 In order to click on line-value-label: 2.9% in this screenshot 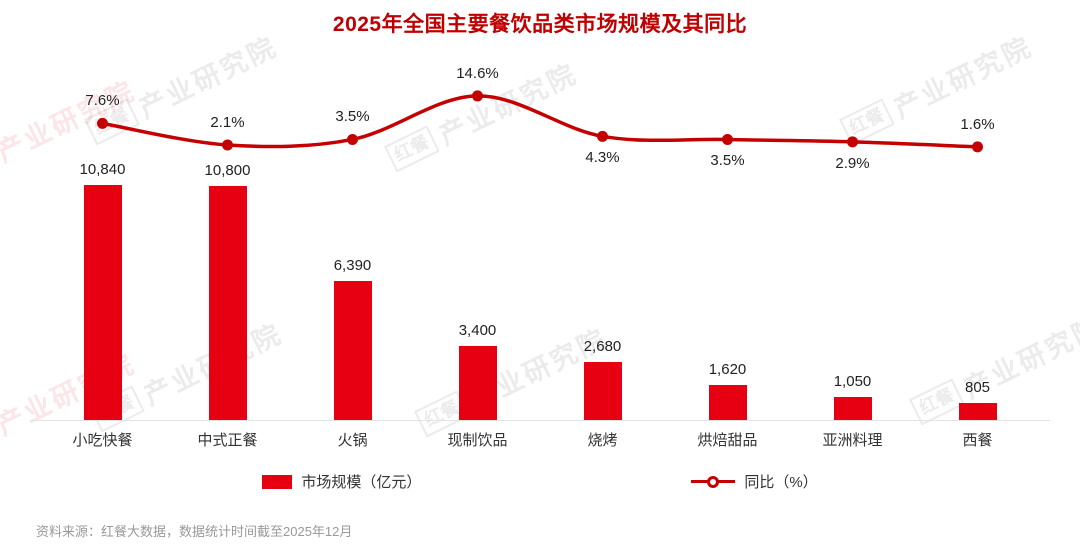, I will do `click(852, 163)`.